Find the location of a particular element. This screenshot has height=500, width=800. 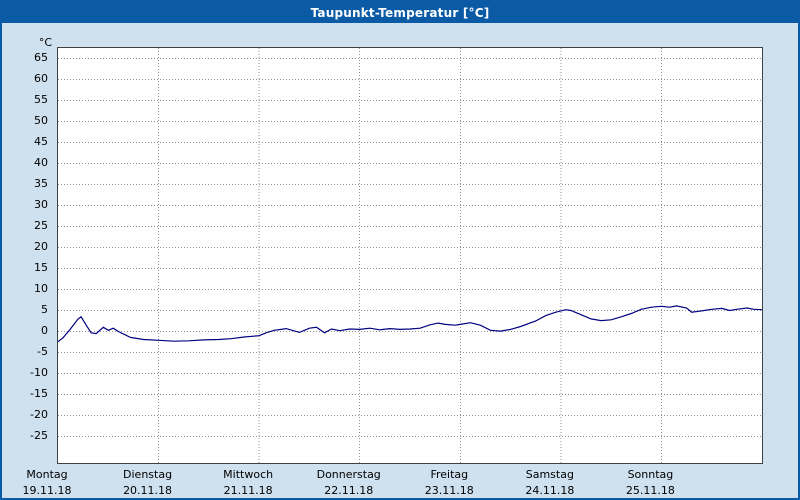

weekday-label: Mittwoch is located at coordinates (248, 474).